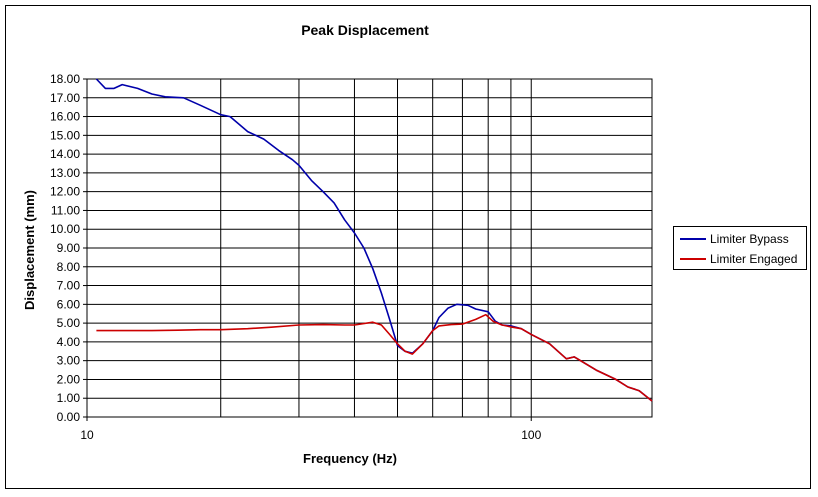  Describe the element at coordinates (65, 117) in the screenshot. I see `y-tick-label: 16.00` at that location.